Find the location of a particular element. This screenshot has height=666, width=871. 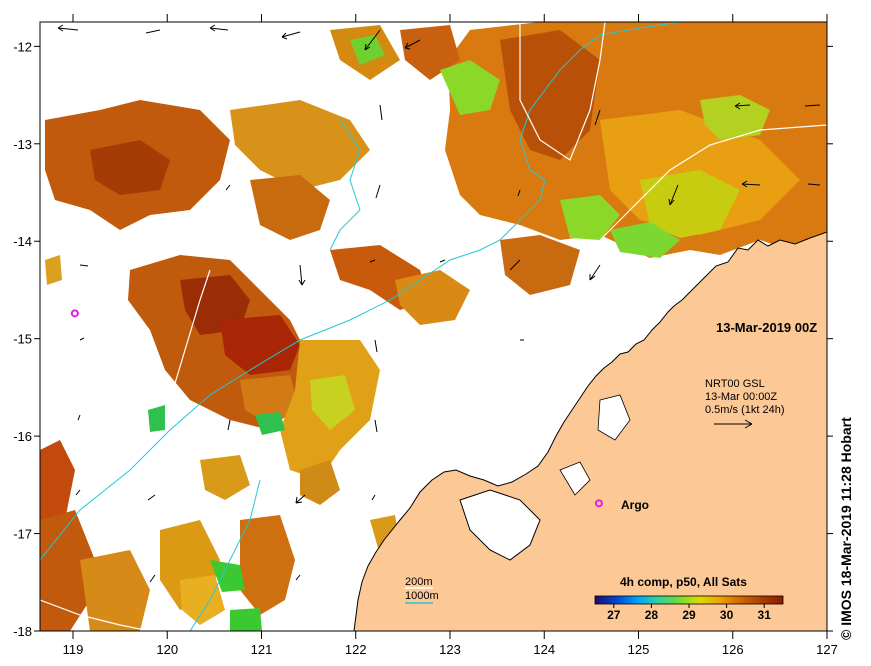

colorbar-tick-label: 28 is located at coordinates (652, 615).